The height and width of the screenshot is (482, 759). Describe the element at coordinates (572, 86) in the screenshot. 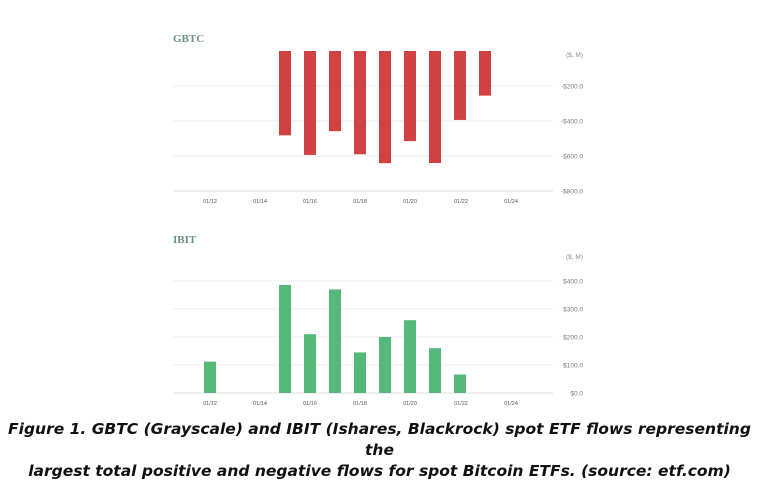

I see `y-tick-label: -$200.0` at that location.